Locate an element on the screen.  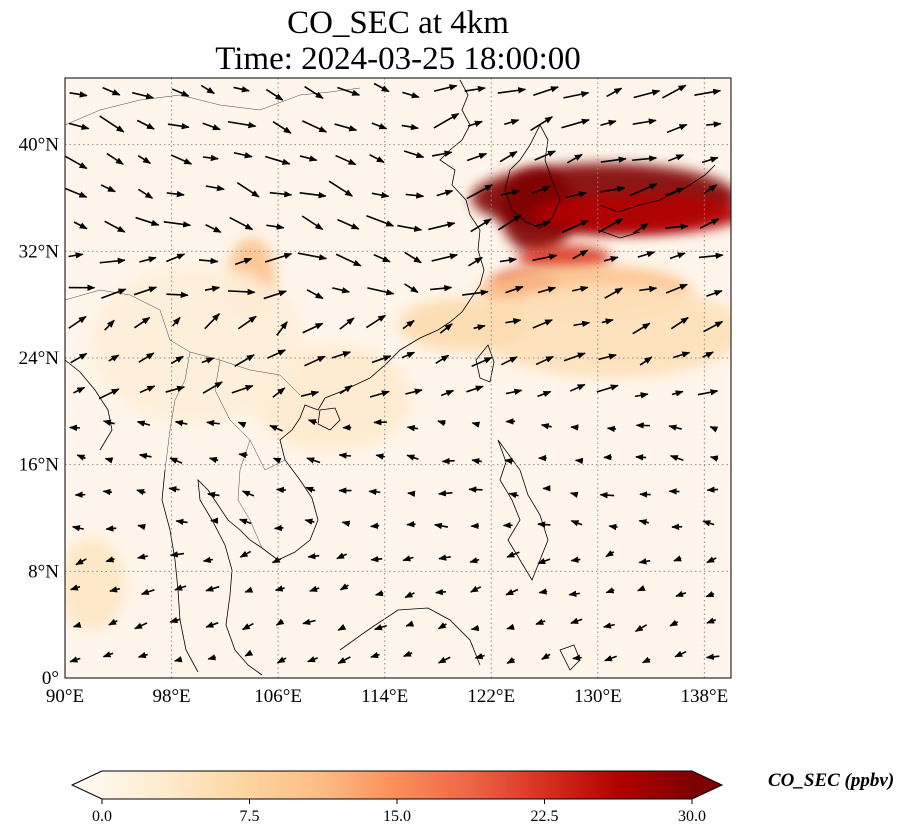
colorbar: 0.0 7.5 15.0 22.5 30.0 is located at coordinates (397, 797).